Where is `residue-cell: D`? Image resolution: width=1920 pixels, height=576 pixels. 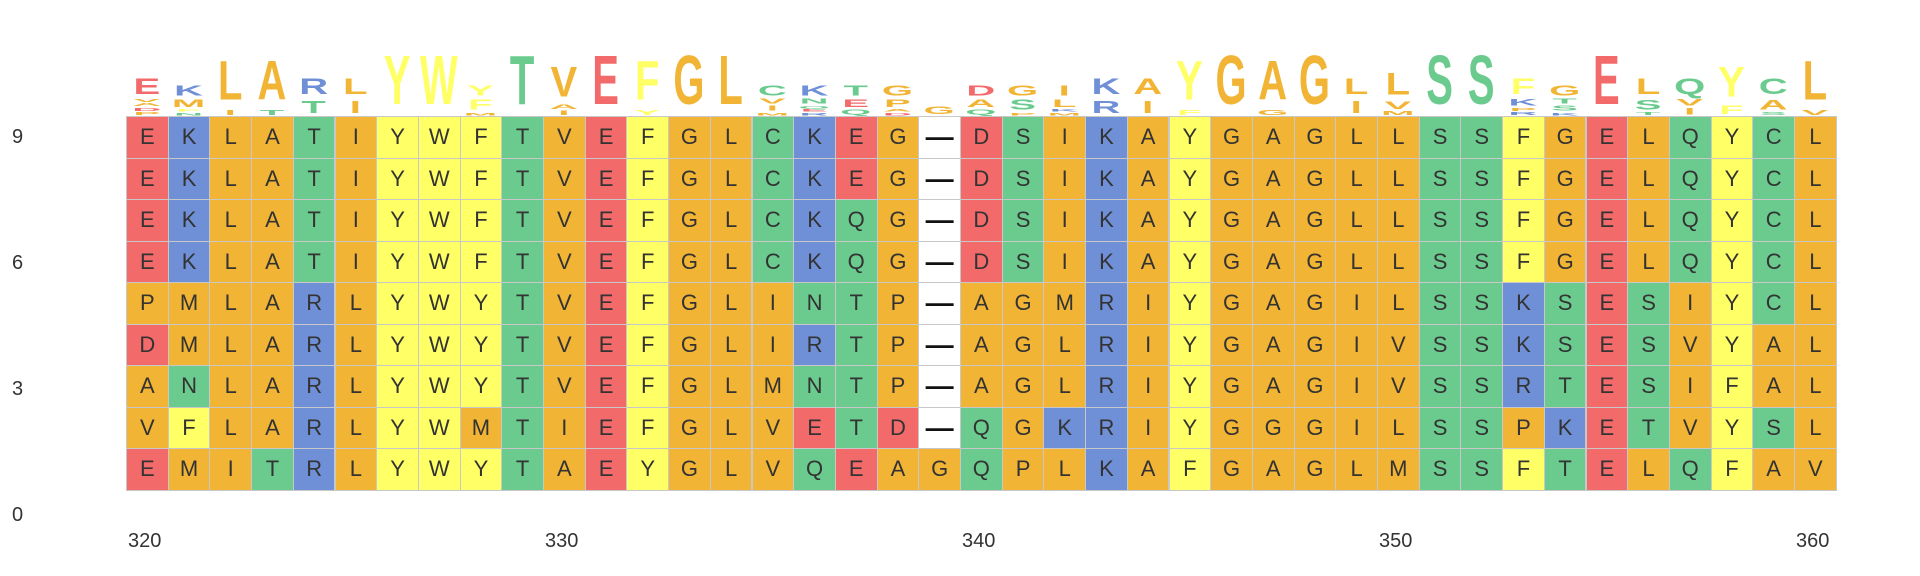 residue-cell: D is located at coordinates (981, 178).